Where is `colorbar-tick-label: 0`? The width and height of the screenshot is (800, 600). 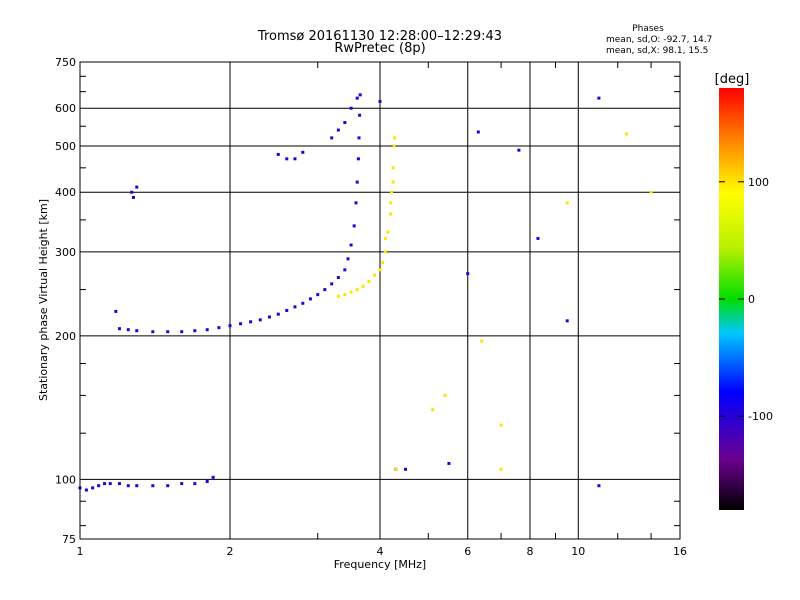
colorbar-tick-label: 0 is located at coordinates (751, 299).